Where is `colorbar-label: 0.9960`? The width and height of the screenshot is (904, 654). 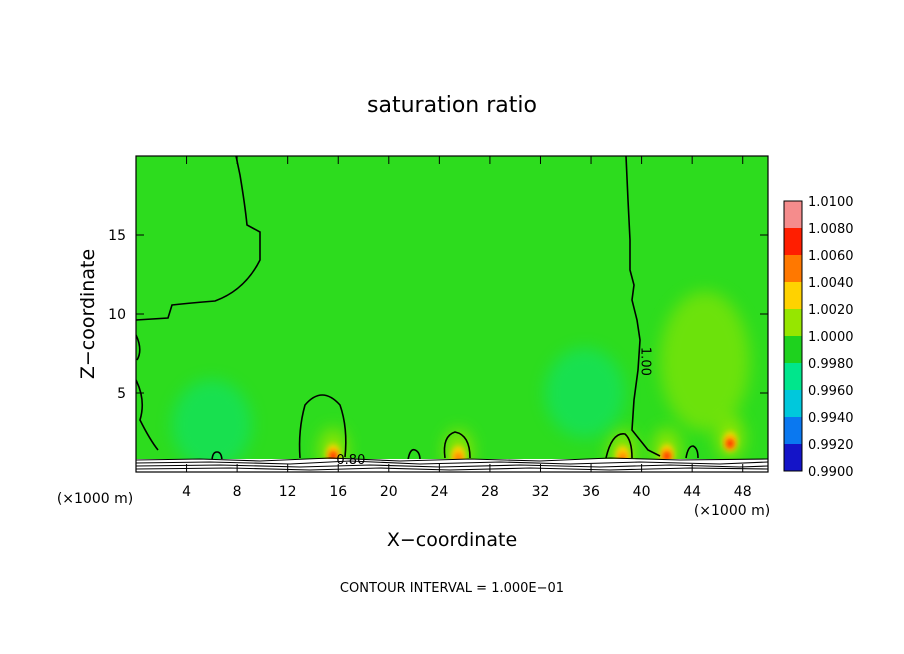 colorbar-label: 0.9960 is located at coordinates (831, 391).